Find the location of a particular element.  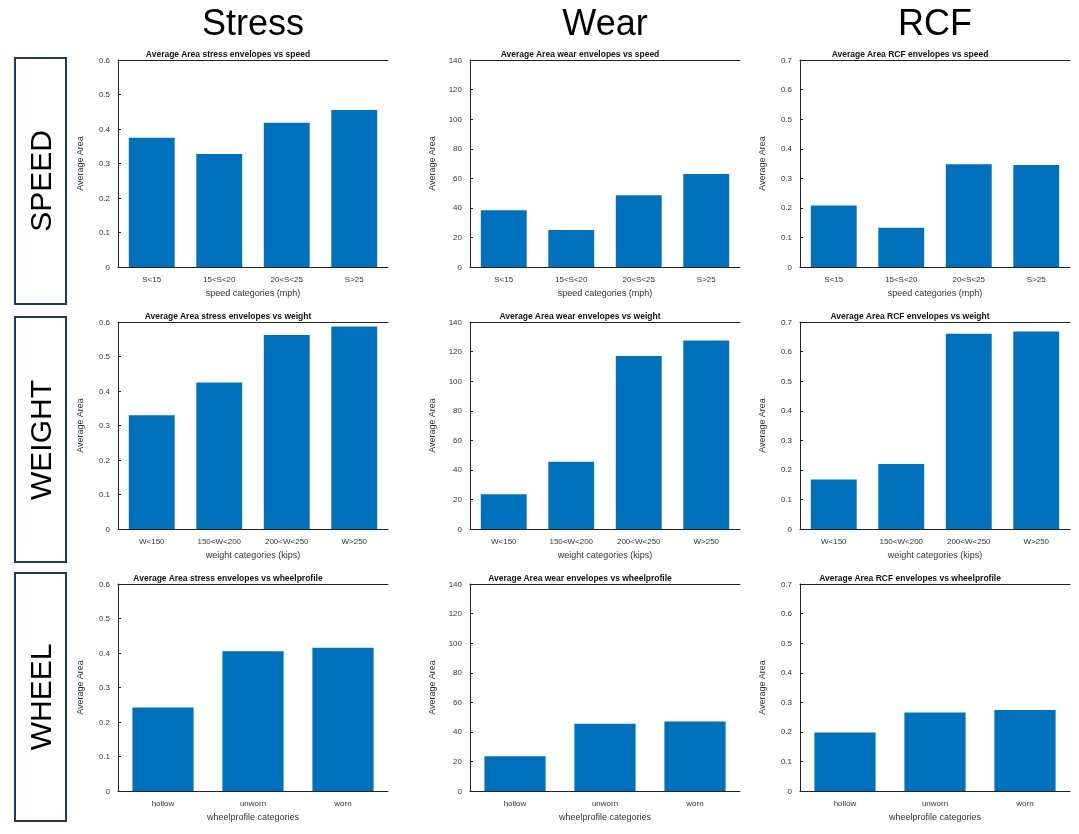

chart-title: Average Area RCF envelopes vs wheelprofile is located at coordinates (910, 577).